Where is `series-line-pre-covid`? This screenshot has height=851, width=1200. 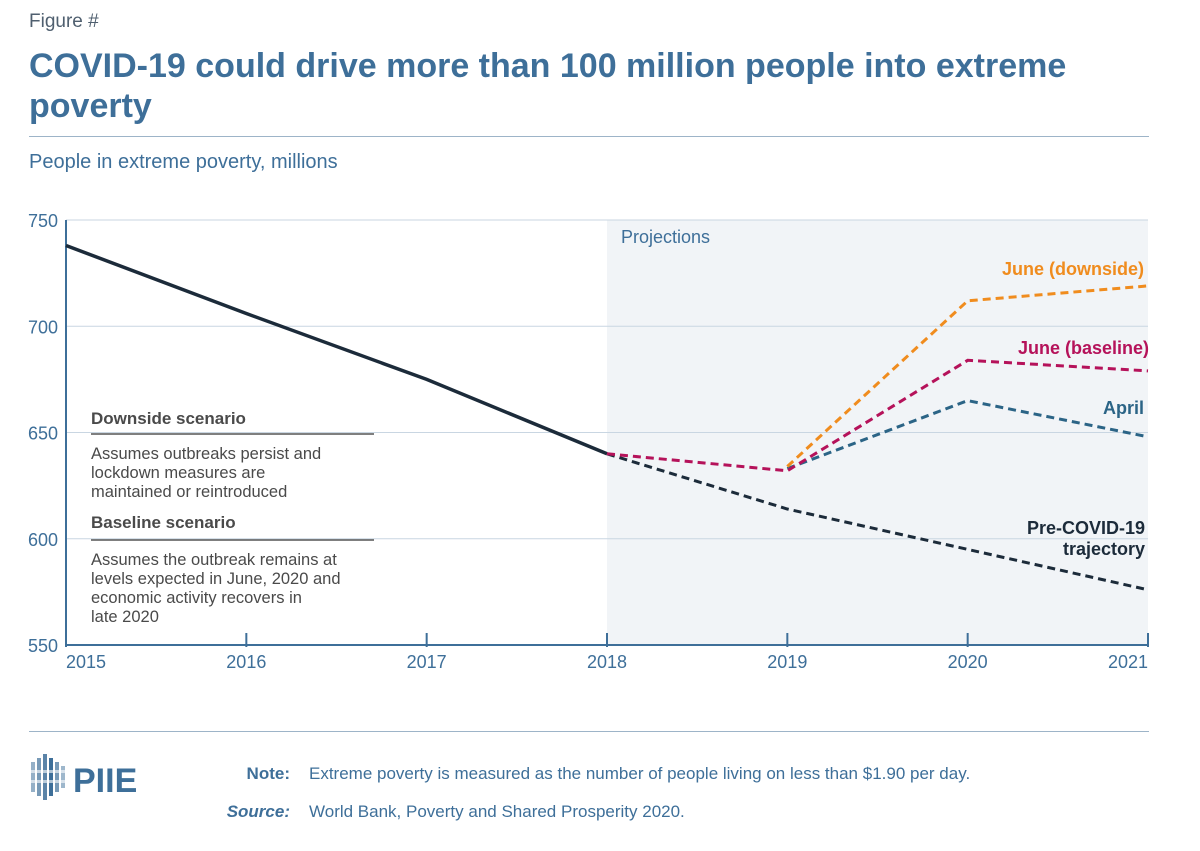 series-line-pre-covid is located at coordinates (877, 522).